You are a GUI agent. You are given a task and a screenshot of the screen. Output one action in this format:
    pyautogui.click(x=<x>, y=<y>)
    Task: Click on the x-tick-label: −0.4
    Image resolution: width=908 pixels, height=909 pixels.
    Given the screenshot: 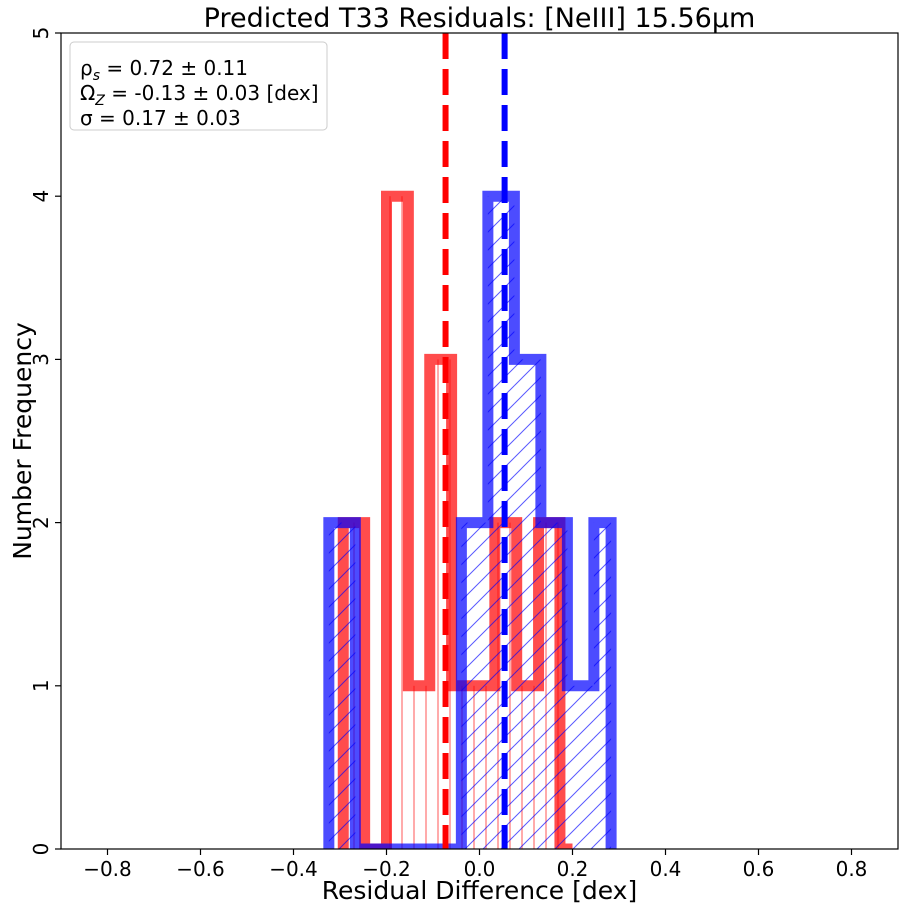 What is the action you would take?
    pyautogui.click(x=293, y=869)
    